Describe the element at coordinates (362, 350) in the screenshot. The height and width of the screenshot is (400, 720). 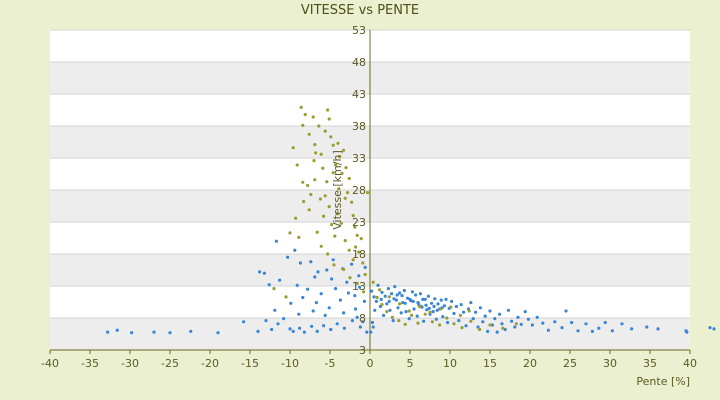
I see `y-tick-label: 3` at that location.